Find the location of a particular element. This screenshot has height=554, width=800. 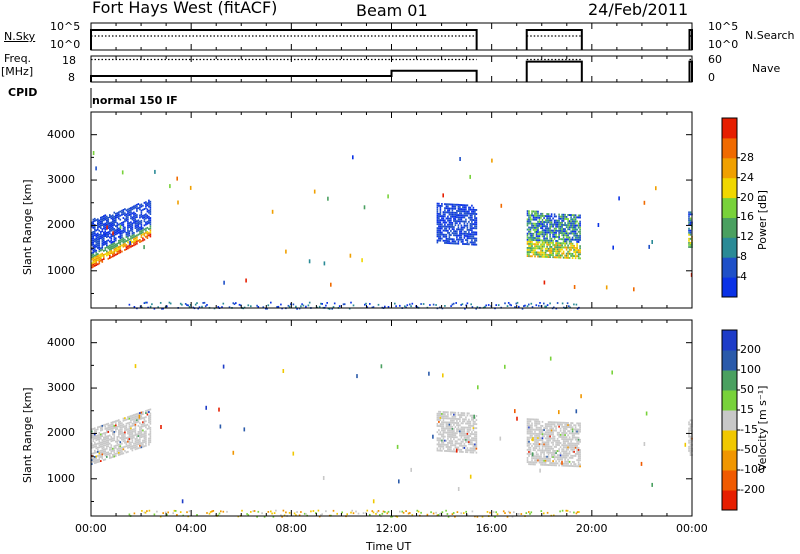

power-isolated-point is located at coordinates (606, 287).